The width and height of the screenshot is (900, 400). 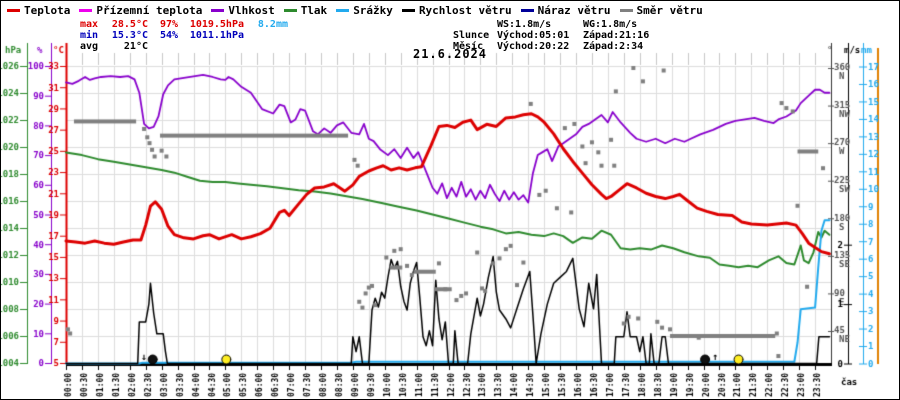 What do you see at coordinates (13, 10) in the screenshot?
I see `temperature-line-icon` at bounding box center [13, 10].